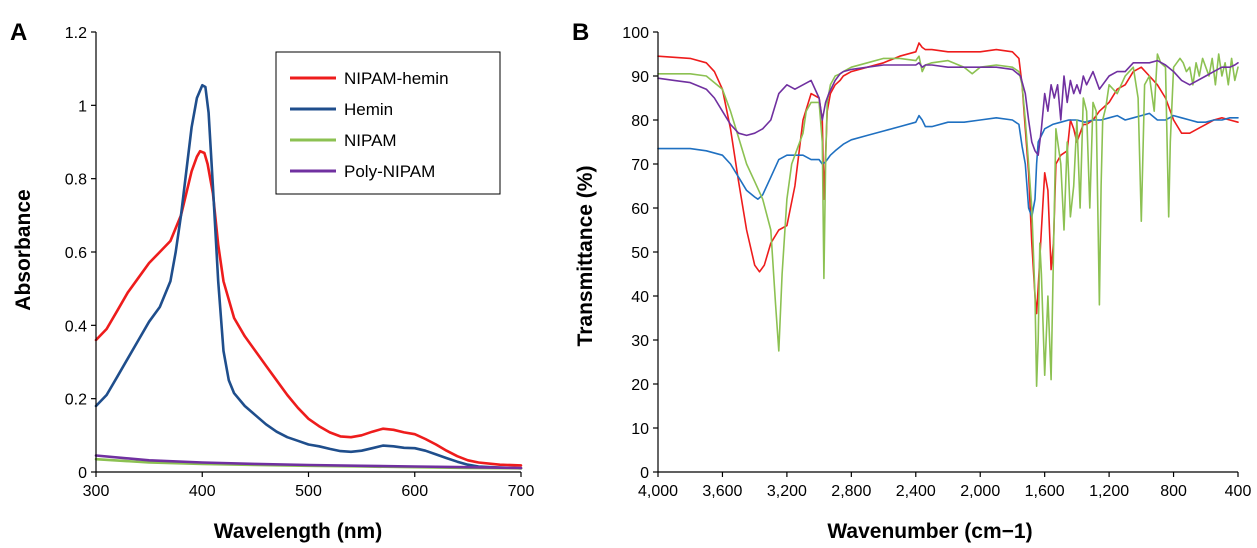 This screenshot has height=548, width=1257. What do you see at coordinates (640, 429) in the screenshot?
I see `b-y-tick-label: 10` at bounding box center [640, 429].